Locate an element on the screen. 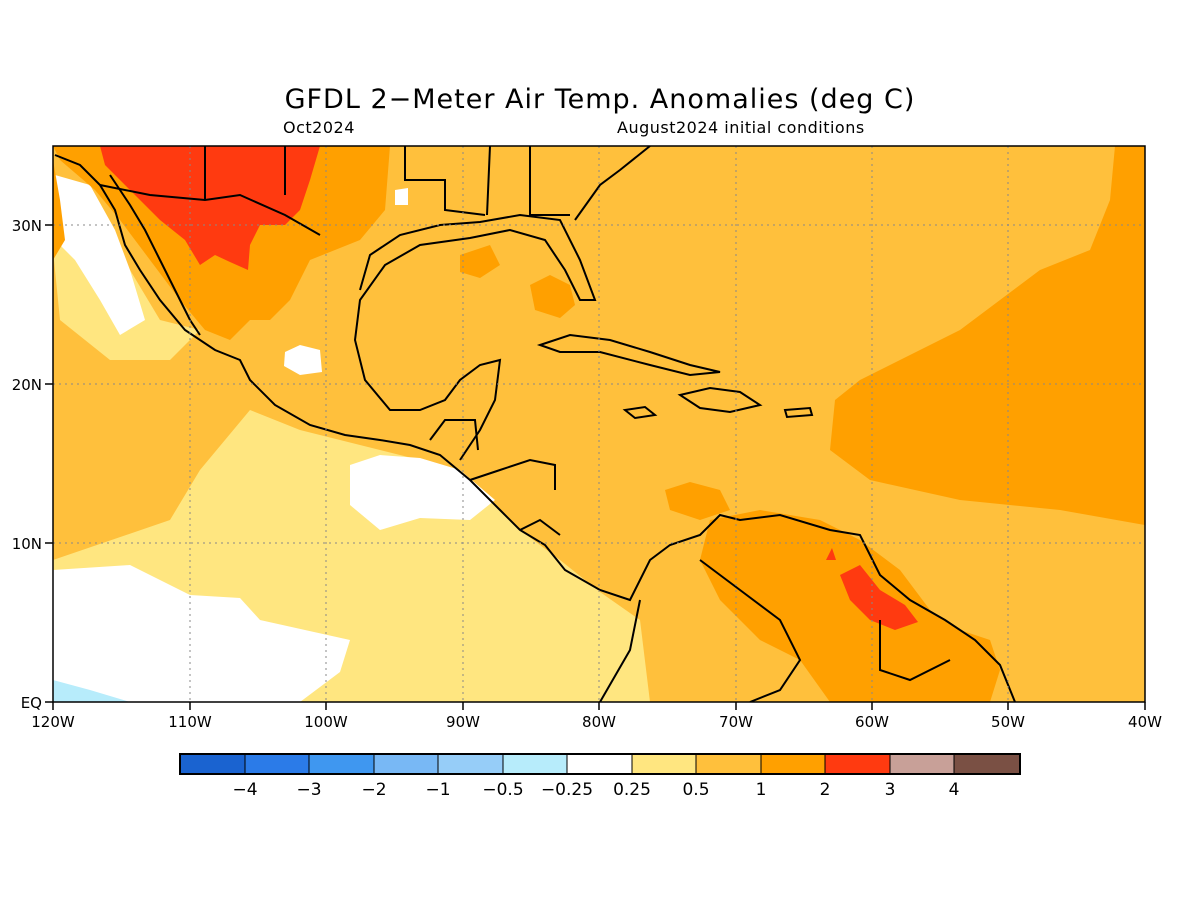  x-tick-label: 80W is located at coordinates (599, 722).